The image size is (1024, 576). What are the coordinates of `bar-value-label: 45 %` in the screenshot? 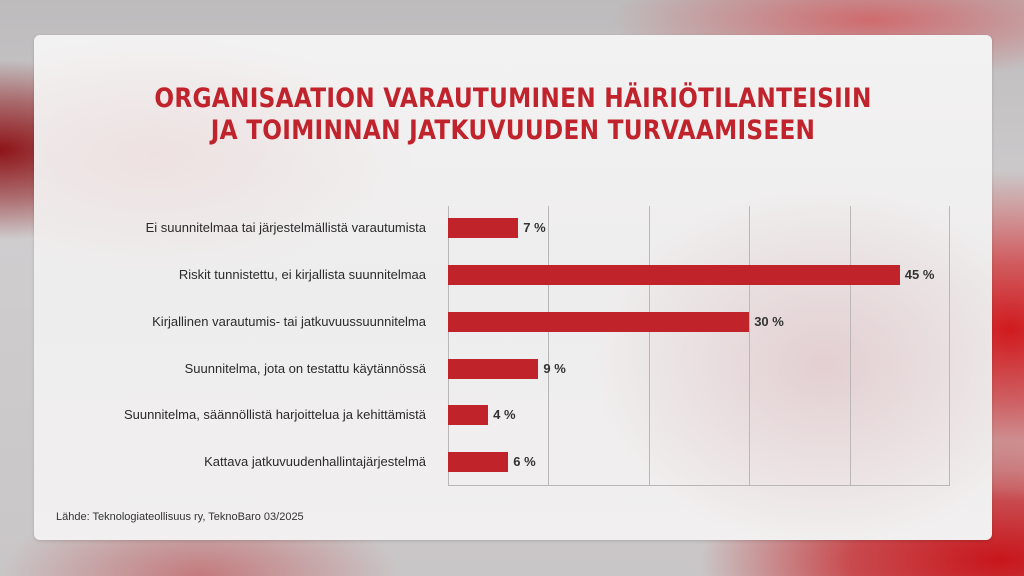 It's located at (919, 274).